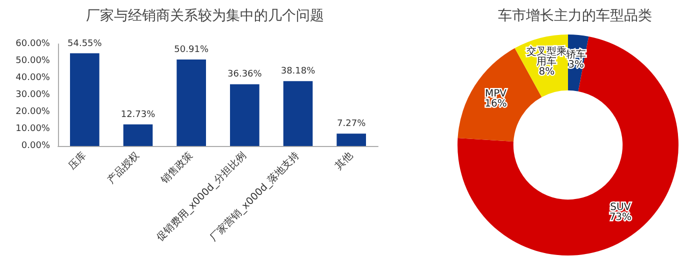  Describe the element at coordinates (33, 61) in the screenshot. I see `y-tick-label: 50.00%` at that location.